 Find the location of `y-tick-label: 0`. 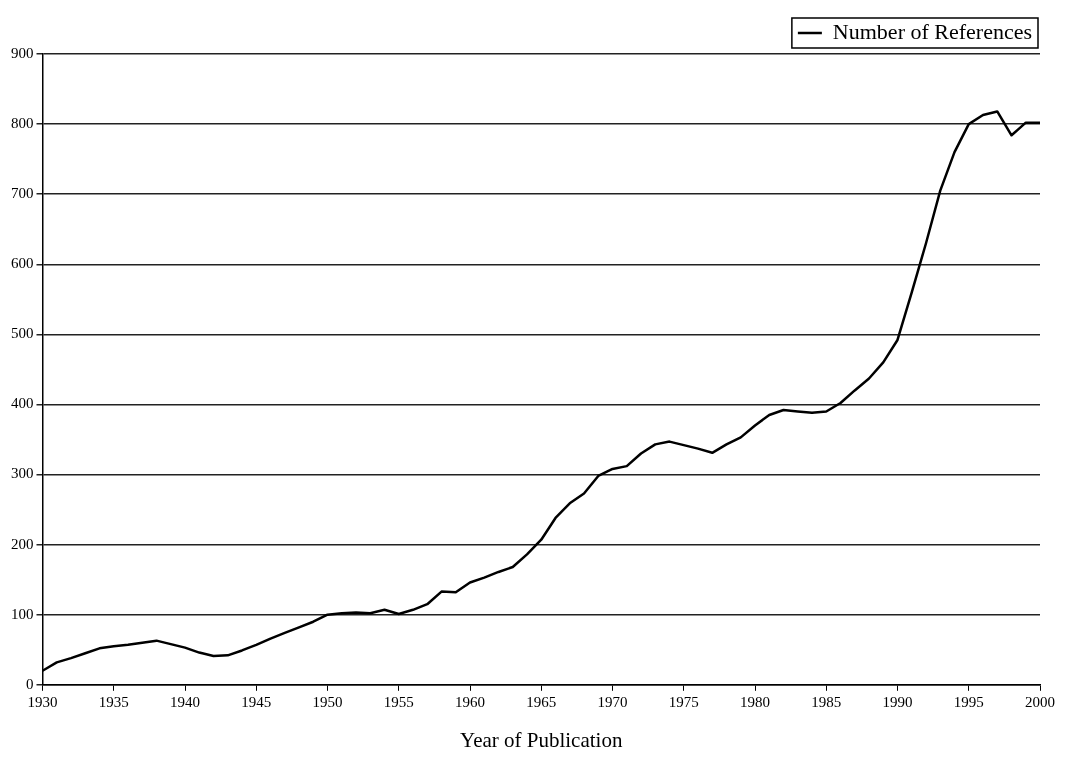

y-tick-label: 0 is located at coordinates (30, 683).